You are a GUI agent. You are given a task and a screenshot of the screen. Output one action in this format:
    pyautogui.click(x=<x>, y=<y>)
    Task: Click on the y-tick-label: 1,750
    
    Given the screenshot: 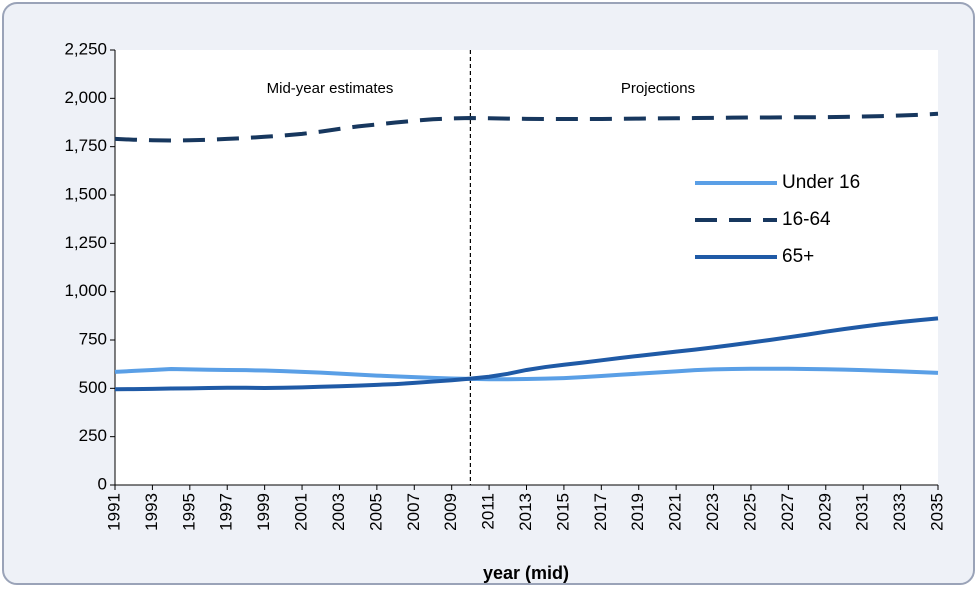 What is the action you would take?
    pyautogui.click(x=85, y=145)
    